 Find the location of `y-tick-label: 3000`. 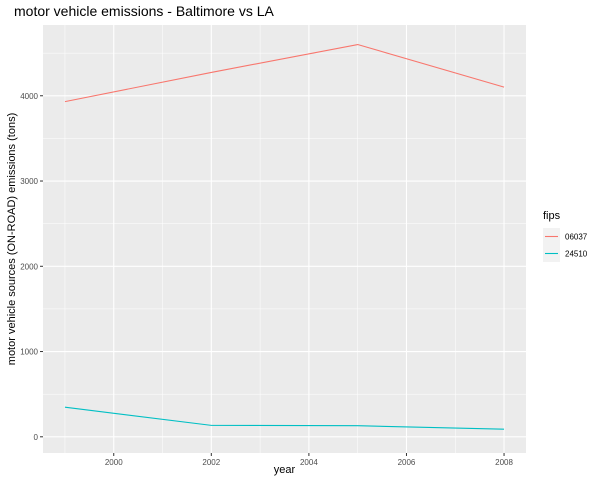

y-tick-label: 3000 is located at coordinates (29, 181).